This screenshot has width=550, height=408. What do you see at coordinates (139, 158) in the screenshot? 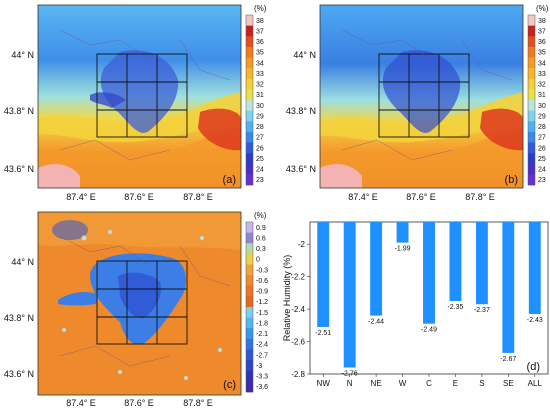
I see `panel-a-south` at bounding box center [139, 158].